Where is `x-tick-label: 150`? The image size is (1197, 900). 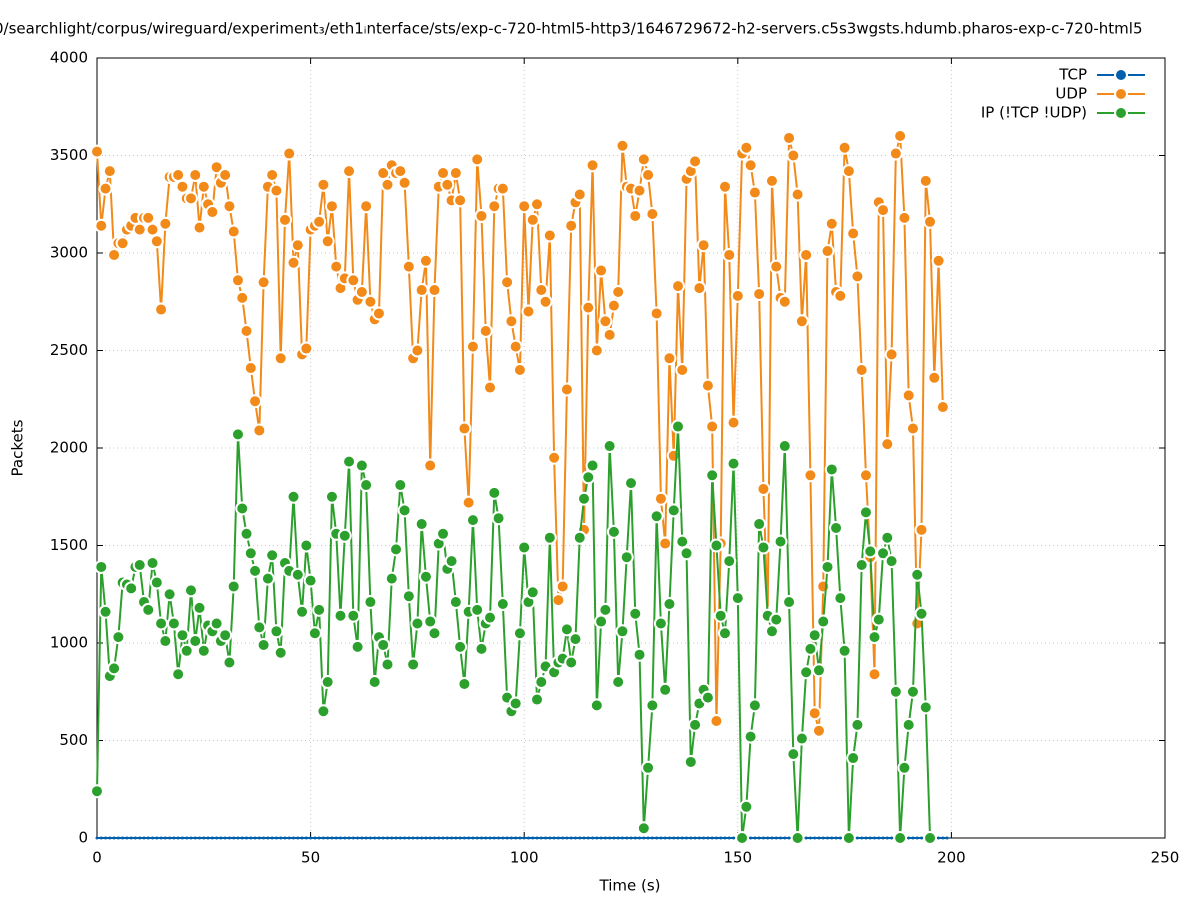 x-tick-label: 150 is located at coordinates (737, 858).